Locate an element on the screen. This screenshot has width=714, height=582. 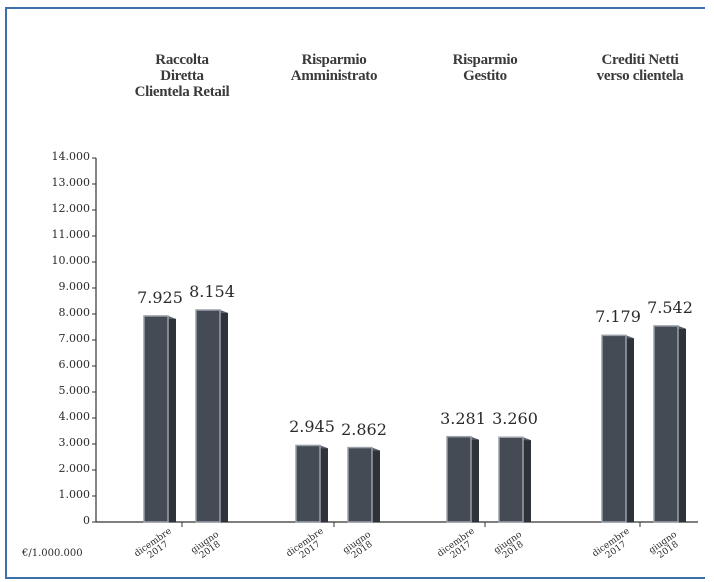
y-tick-label: 11.000 is located at coordinates (71, 234).